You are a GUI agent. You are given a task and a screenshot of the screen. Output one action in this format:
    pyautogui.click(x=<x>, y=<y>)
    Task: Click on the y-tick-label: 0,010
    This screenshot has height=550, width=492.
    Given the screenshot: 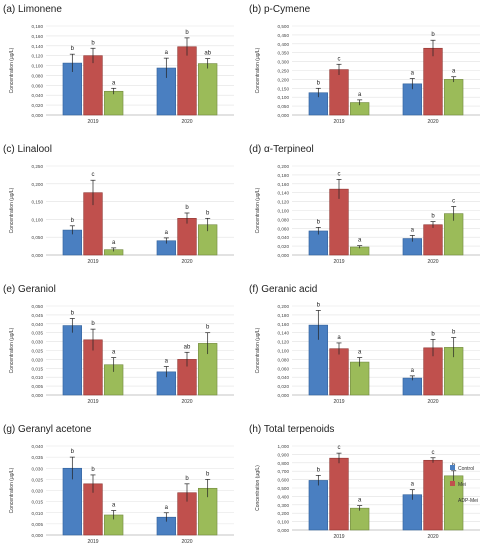 What is the action you would take?
    pyautogui.click(x=38, y=513)
    